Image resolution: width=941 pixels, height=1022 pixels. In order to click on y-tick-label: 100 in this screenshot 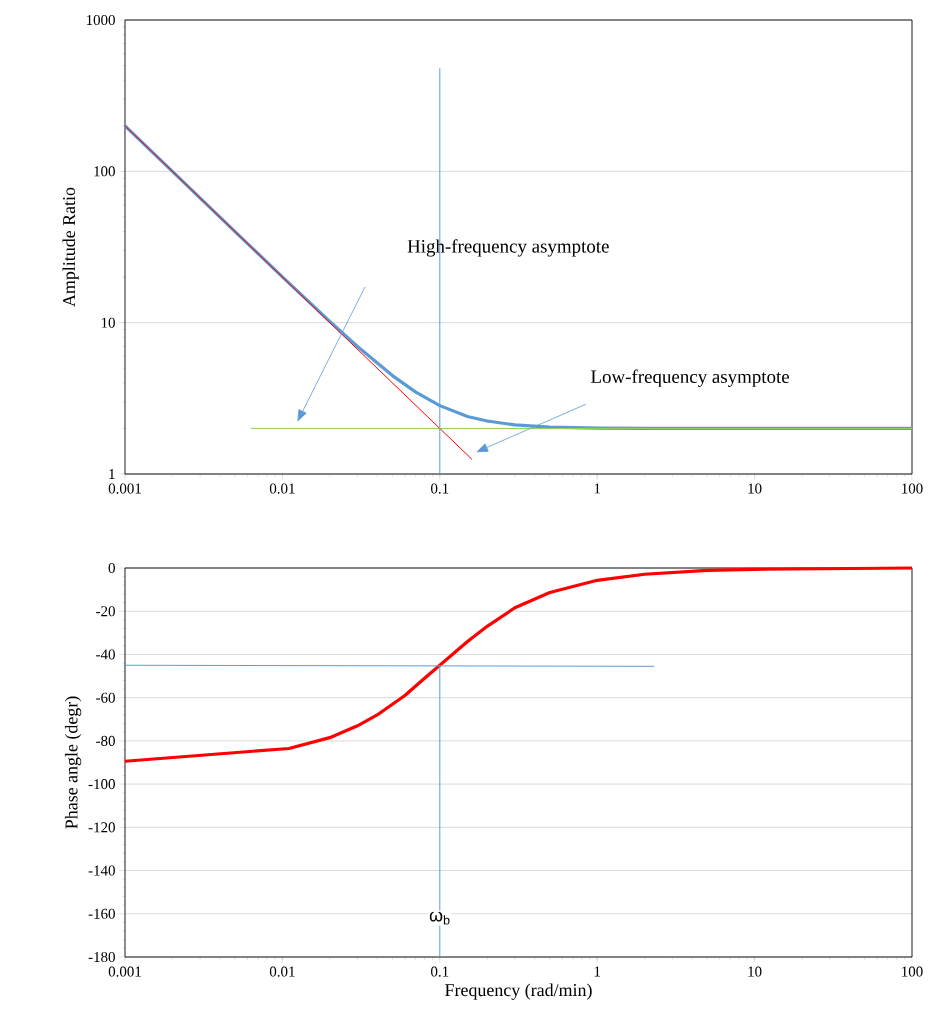, I will do `click(104, 171)`.